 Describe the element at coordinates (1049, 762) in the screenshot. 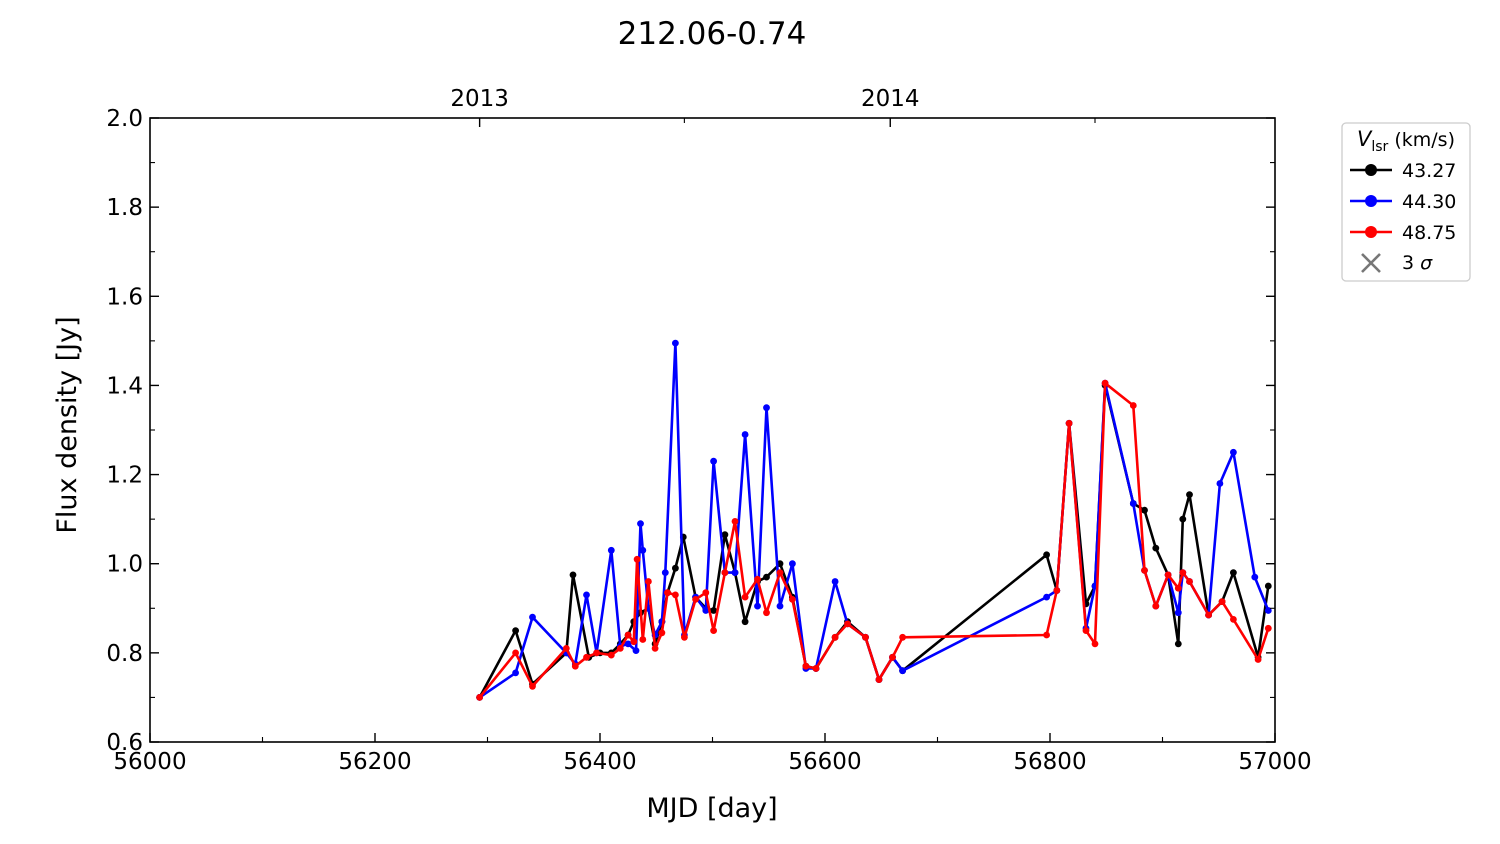

I see `x-tick-label-4: 56800` at that location.